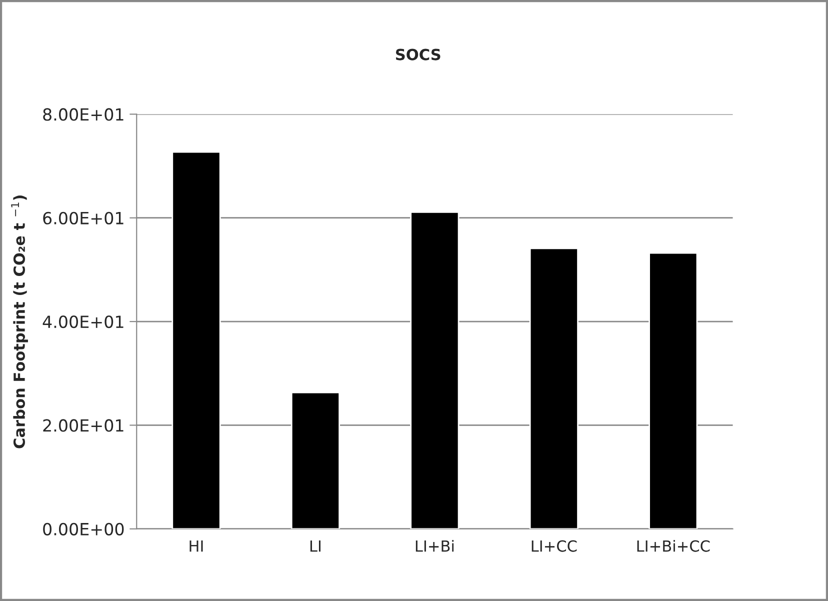  What do you see at coordinates (418, 54) in the screenshot?
I see `chart-title: SOCS` at bounding box center [418, 54].